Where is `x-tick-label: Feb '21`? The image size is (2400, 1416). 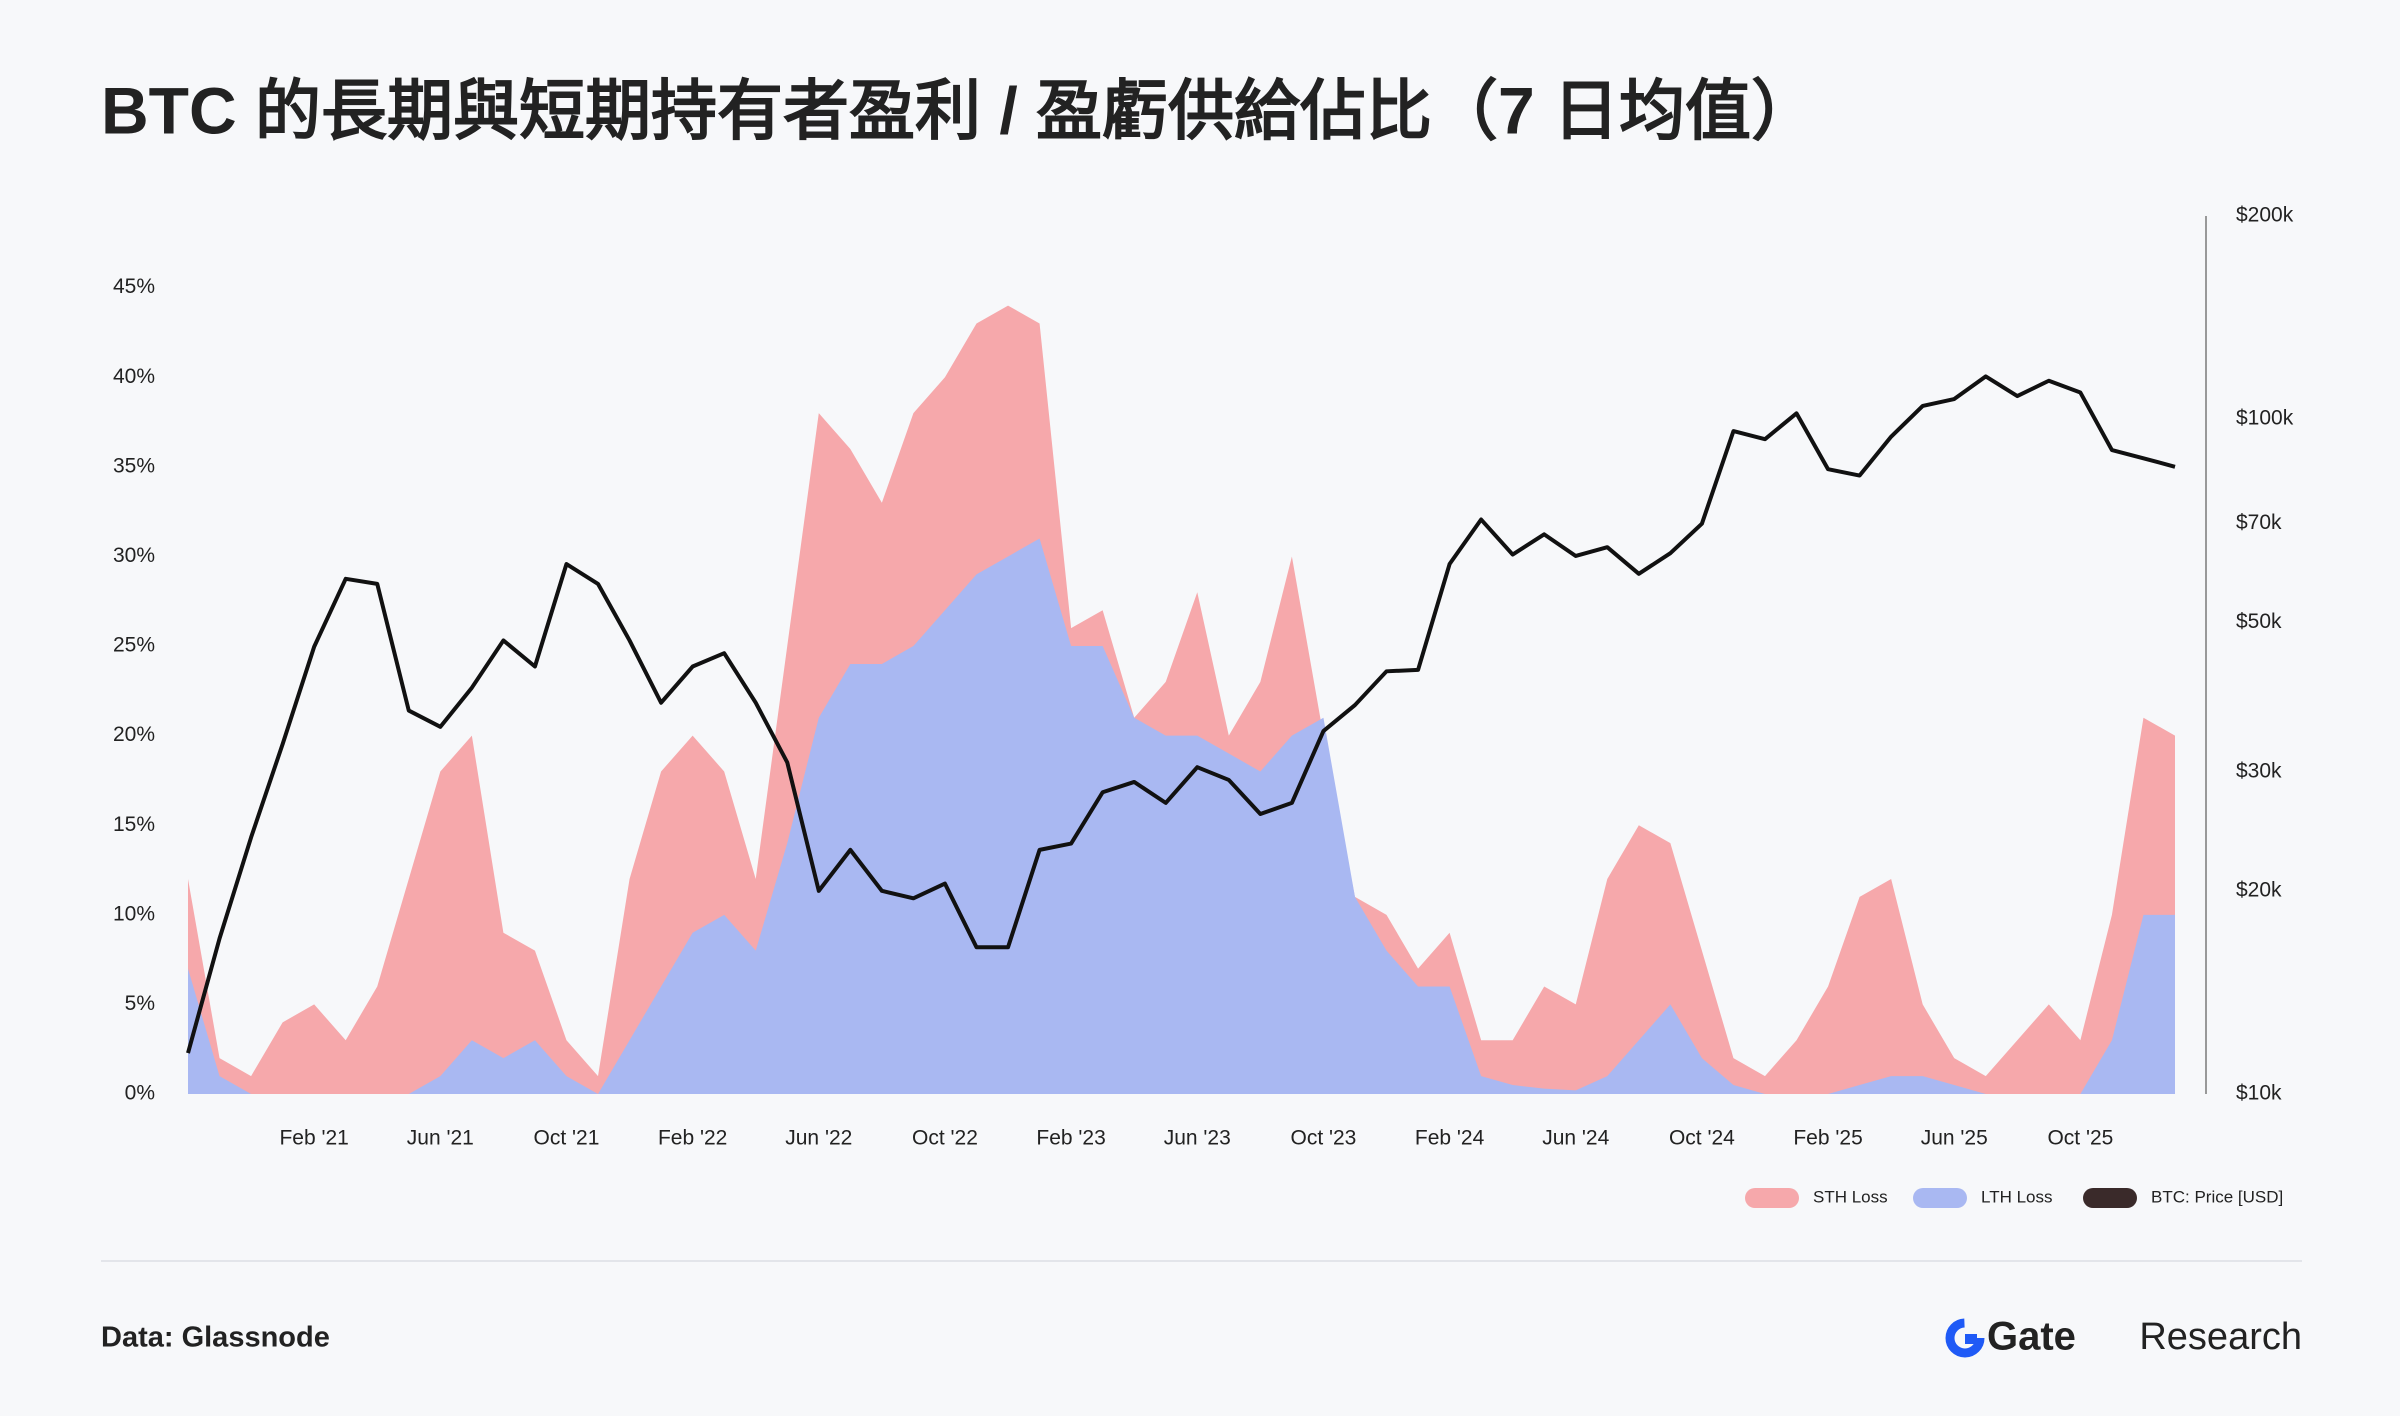
x-tick-label: Feb '21 is located at coordinates (313, 1138).